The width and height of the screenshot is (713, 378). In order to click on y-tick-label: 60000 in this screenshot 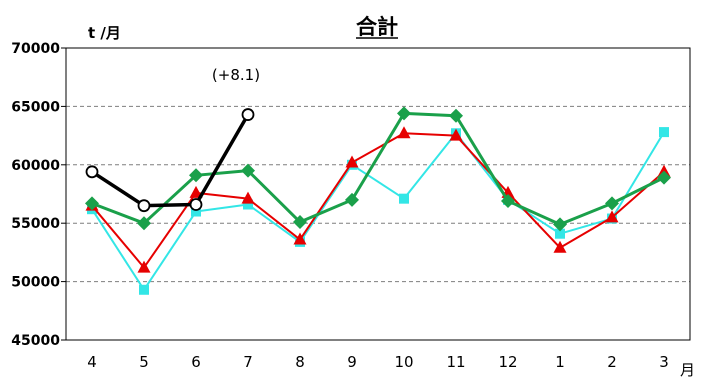, I will do `click(35, 166)`.